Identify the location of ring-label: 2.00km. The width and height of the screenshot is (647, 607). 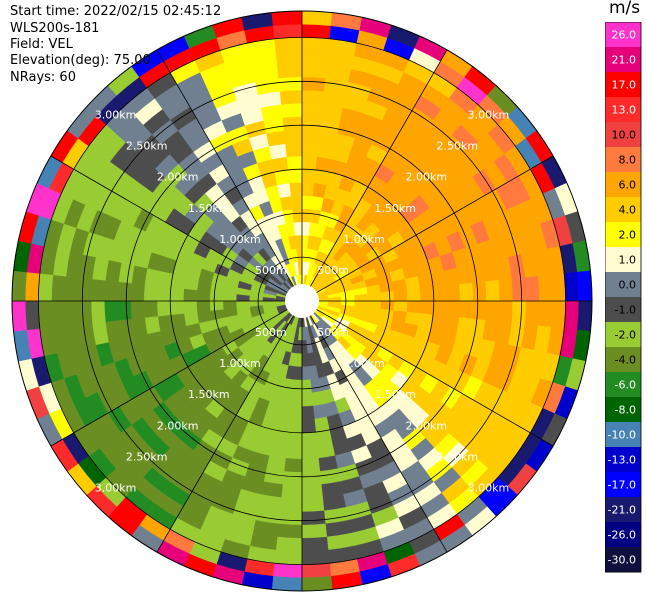
(178, 425).